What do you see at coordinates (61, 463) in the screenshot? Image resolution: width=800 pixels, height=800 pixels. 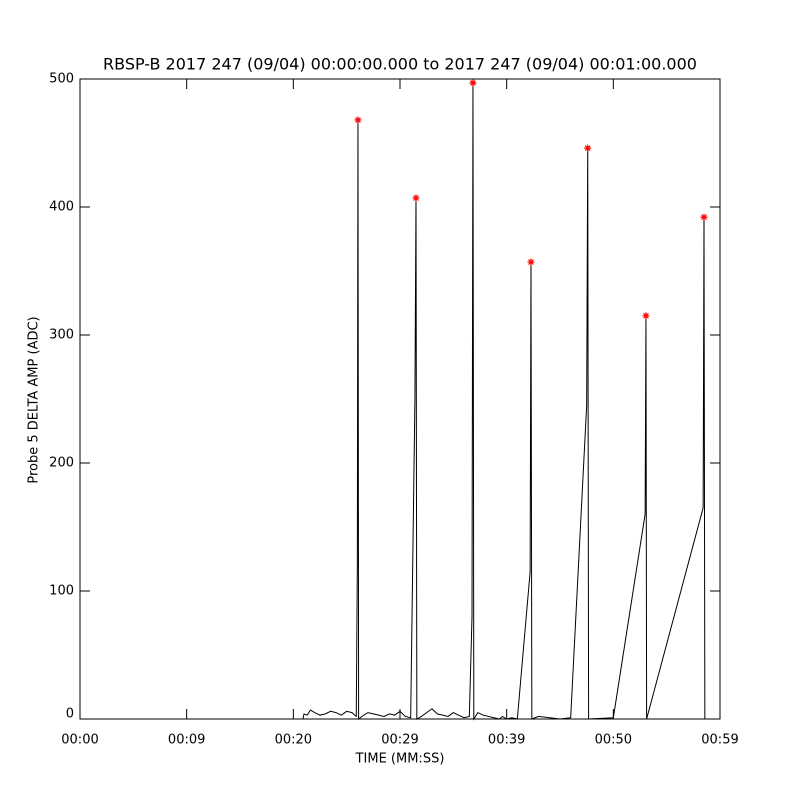 I see `y-tick-label: 200` at bounding box center [61, 463].